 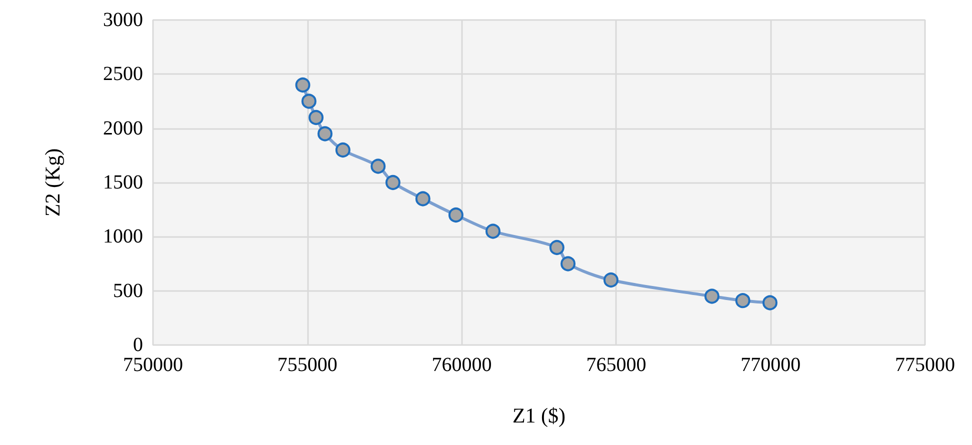 I want to click on x-tick-label: 755000, so click(x=307, y=365).